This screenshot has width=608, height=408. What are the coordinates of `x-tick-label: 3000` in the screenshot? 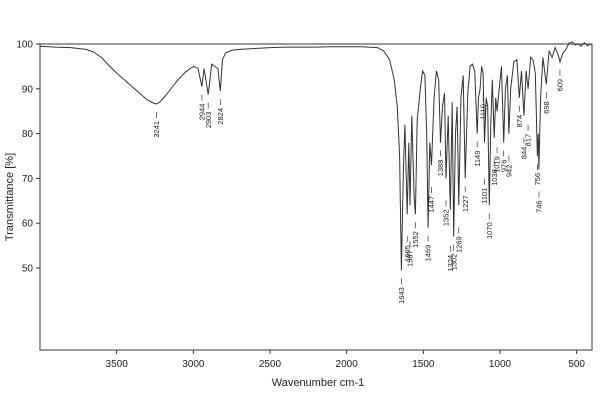 It's located at (193, 364).